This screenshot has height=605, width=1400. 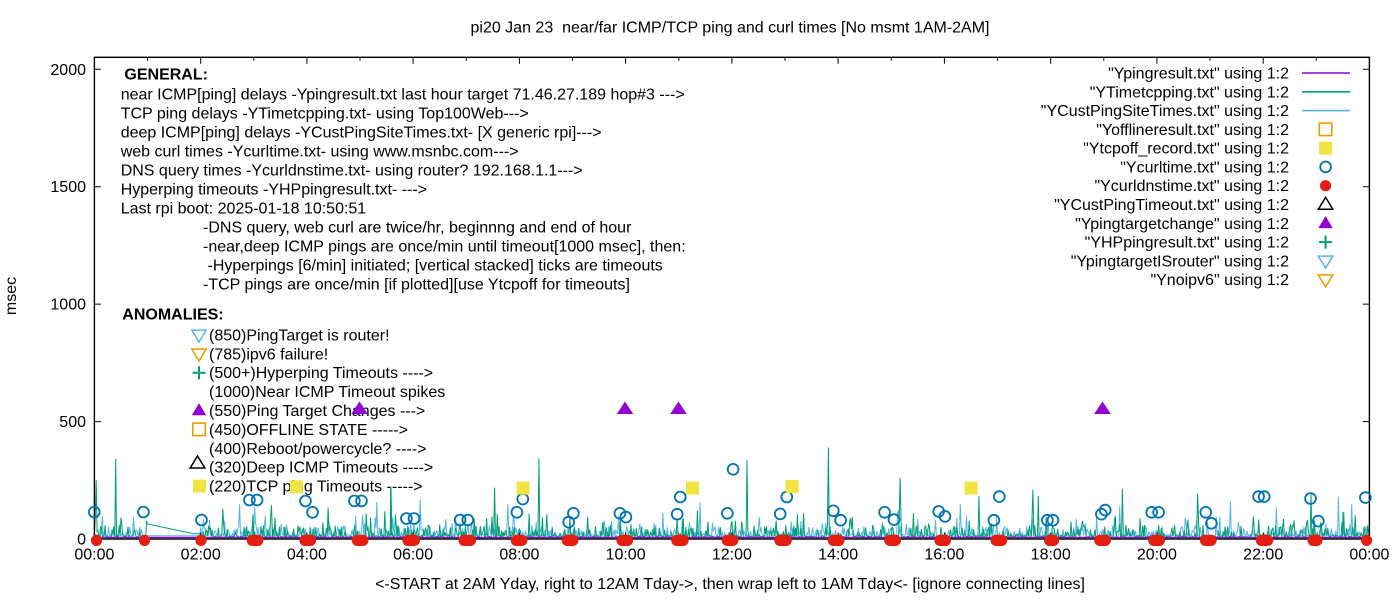 What do you see at coordinates (68, 305) in the screenshot?
I see `svg-text: 1000` at bounding box center [68, 305].